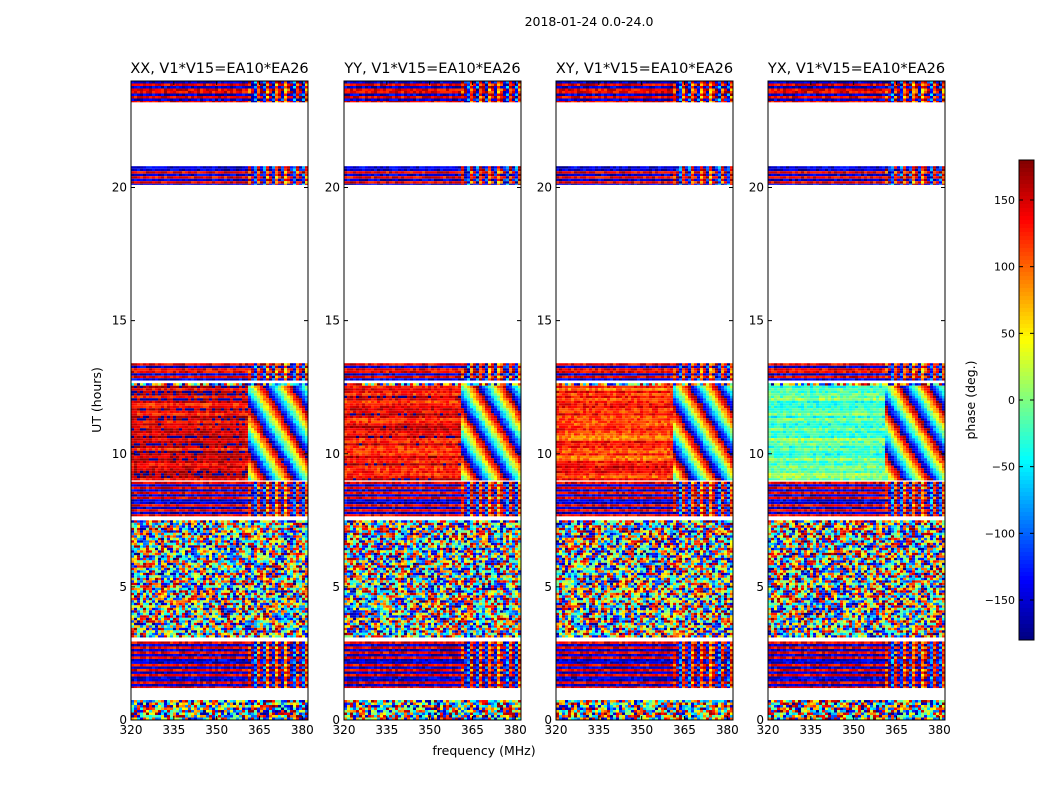 Image resolution: width=1050 pixels, height=800 pixels. I want to click on colorbar-tick-label: 100, so click(1004, 267).